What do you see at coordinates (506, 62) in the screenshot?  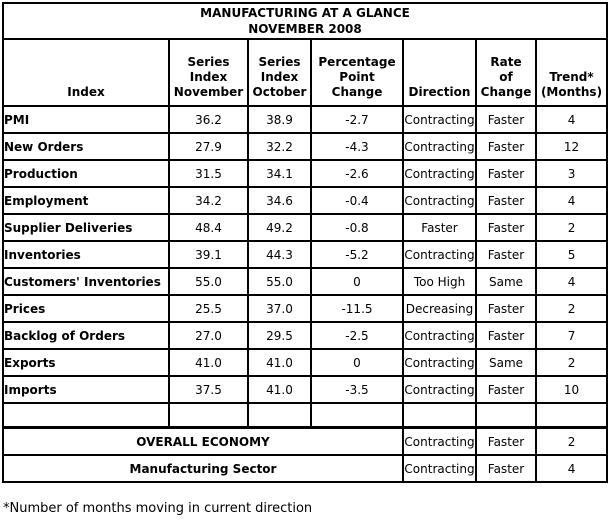 I see `col-header-rate-line1: Rate` at bounding box center [506, 62].